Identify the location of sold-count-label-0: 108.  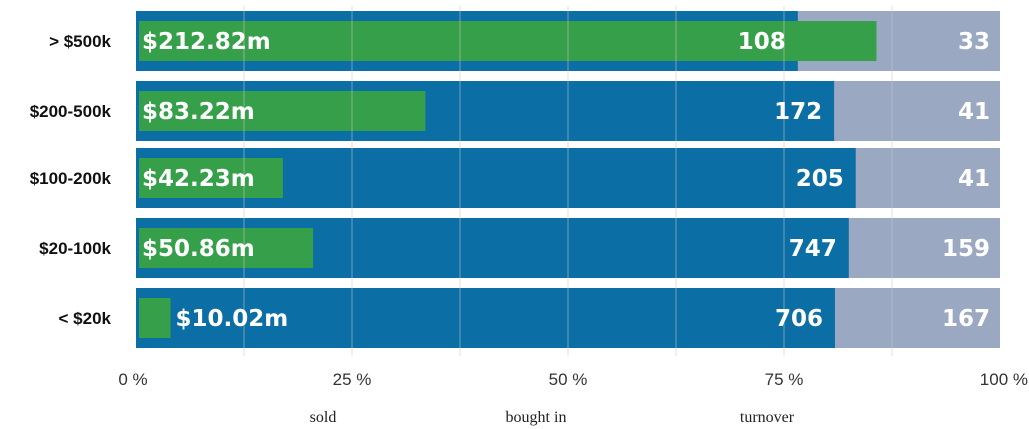
(762, 42).